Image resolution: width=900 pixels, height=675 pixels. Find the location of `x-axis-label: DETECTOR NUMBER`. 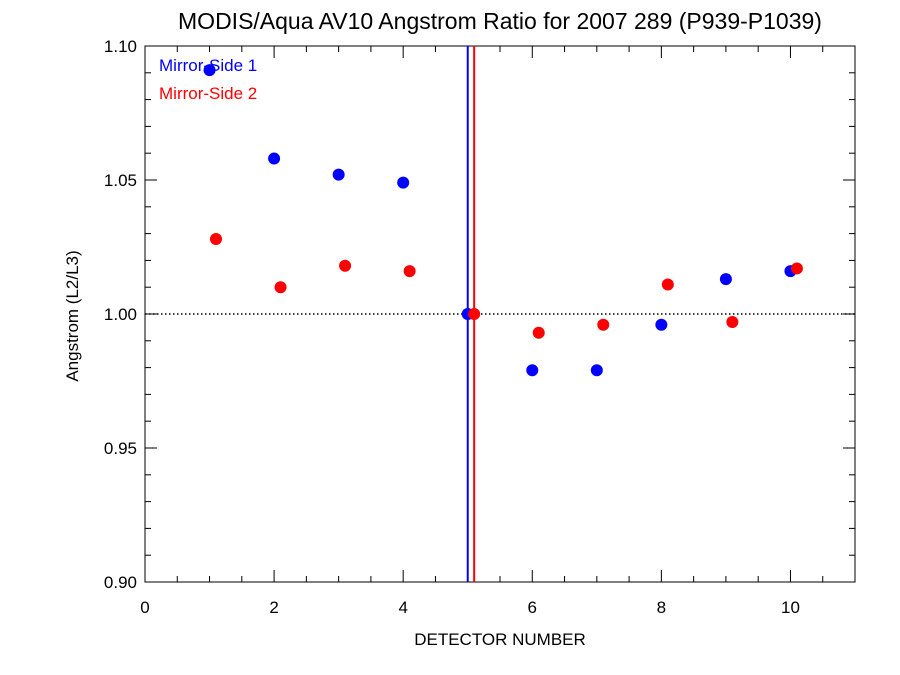

x-axis-label: DETECTOR NUMBER is located at coordinates (500, 639).